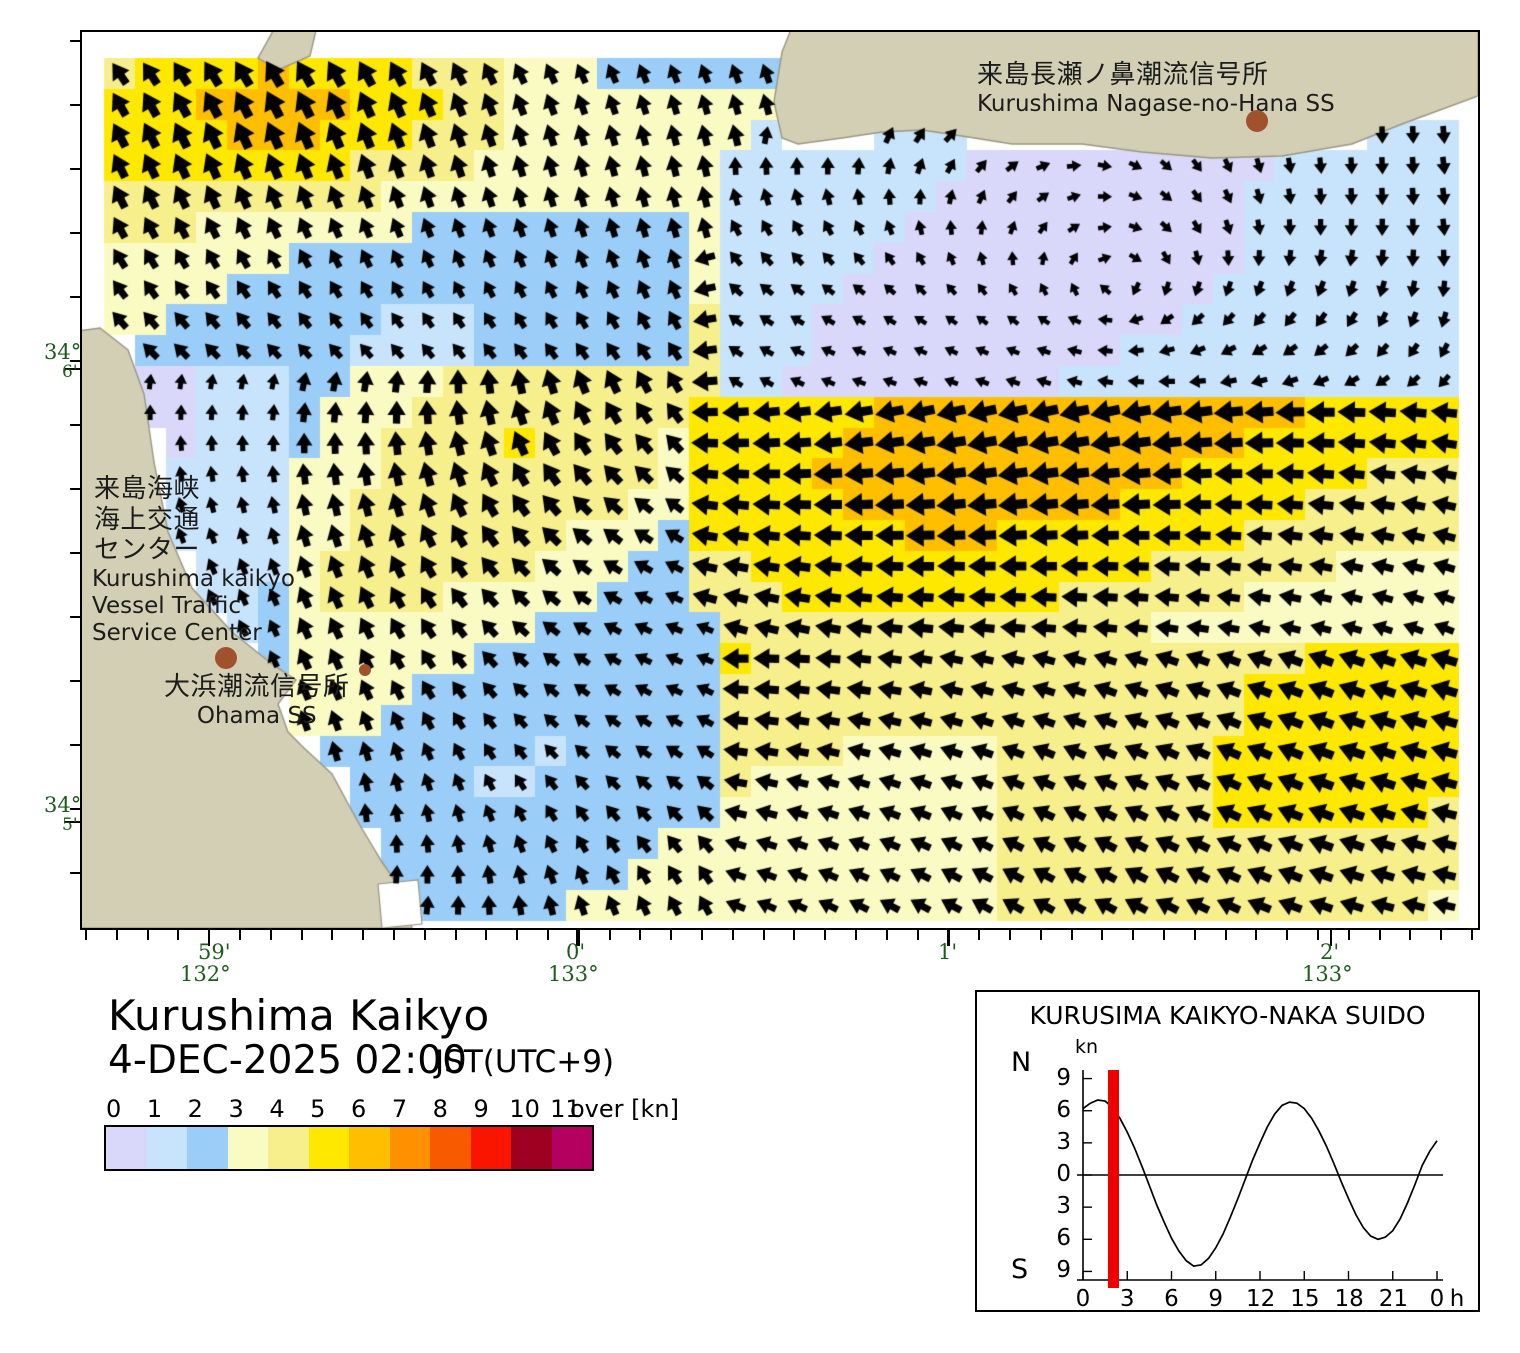  I want to click on tide-south-label: S, so click(1020, 1269).